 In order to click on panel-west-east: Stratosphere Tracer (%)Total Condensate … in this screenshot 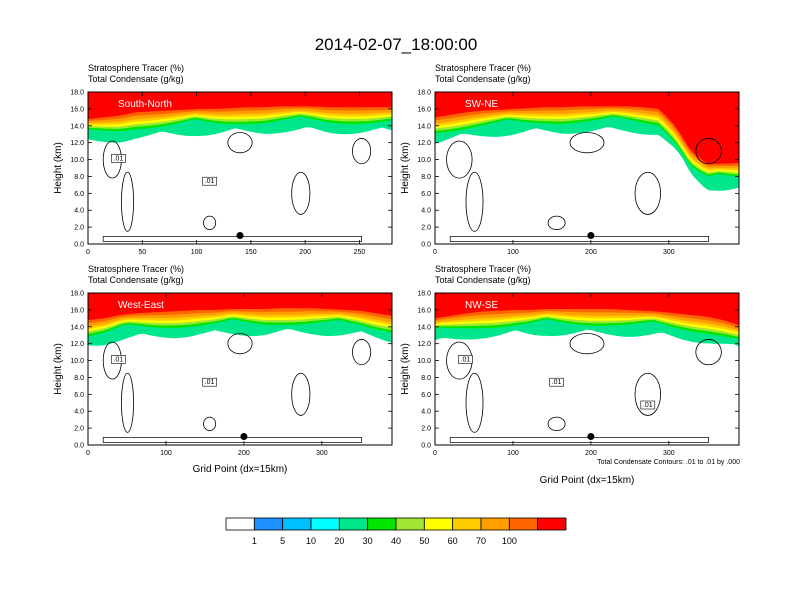, I will do `click(223, 369)`.